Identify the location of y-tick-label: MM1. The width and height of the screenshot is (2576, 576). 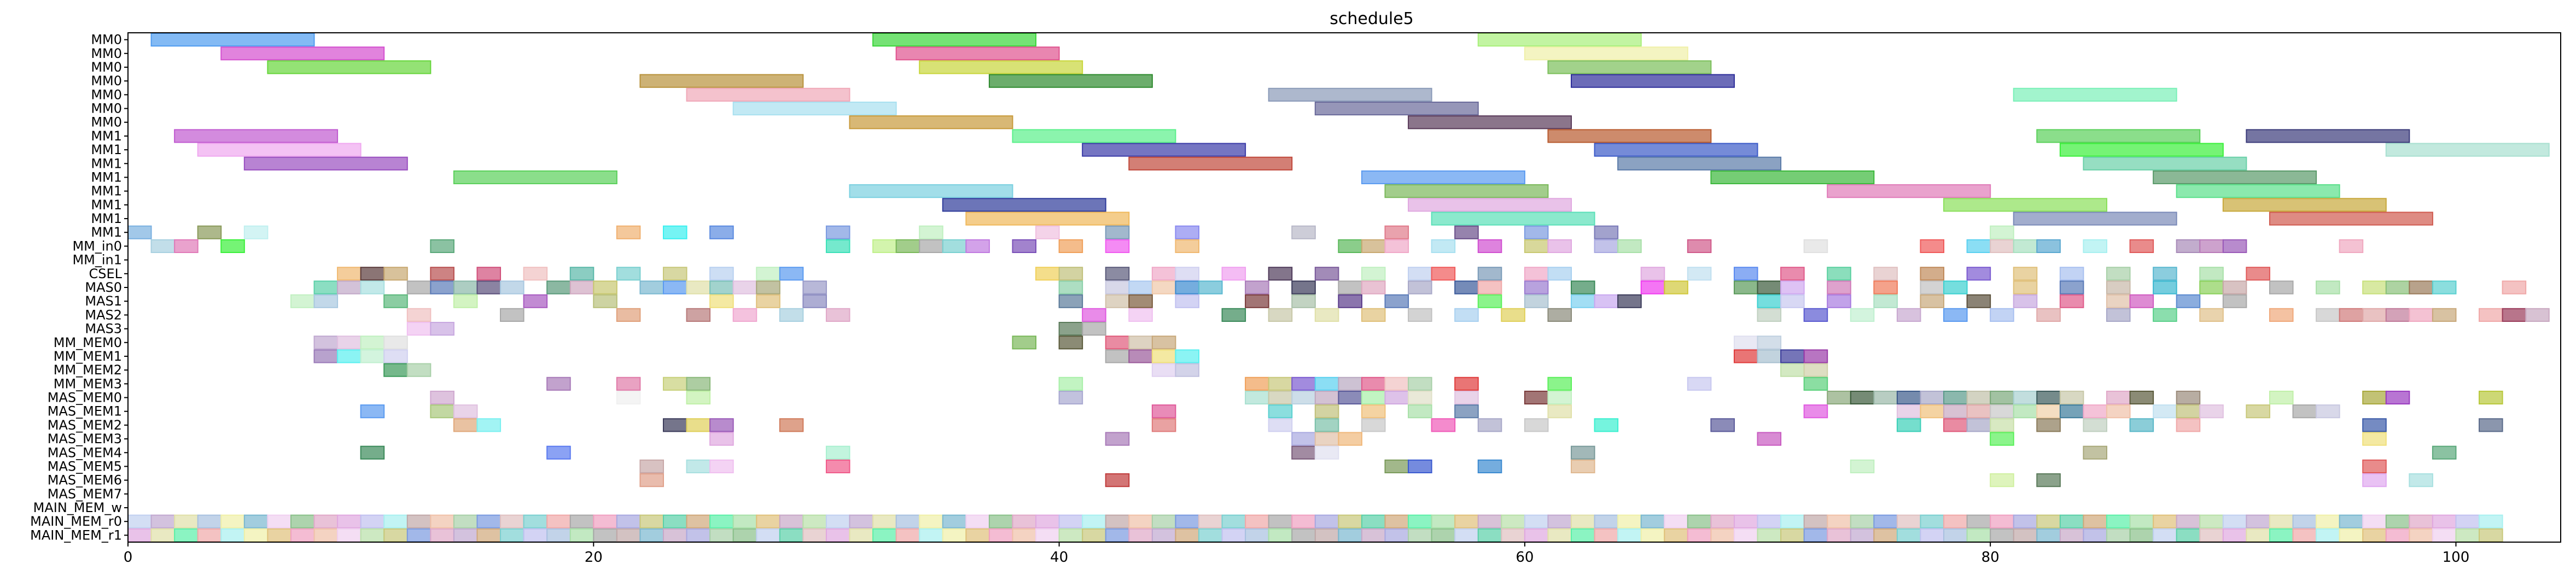
(106, 191).